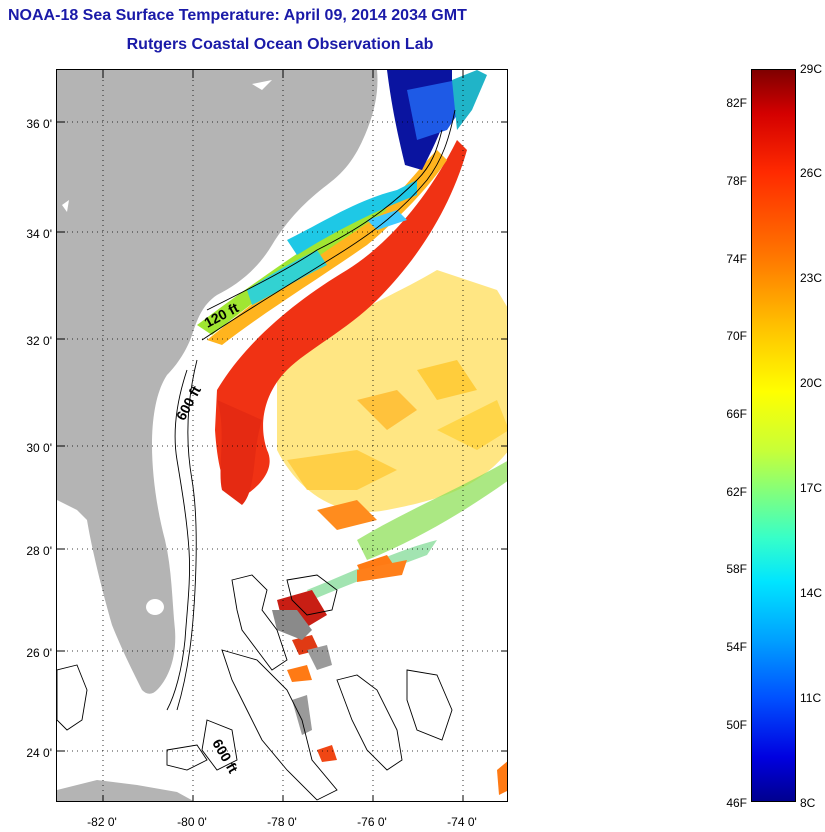 The width and height of the screenshot is (825, 832). What do you see at coordinates (811, 278) in the screenshot?
I see `colorbar-label-23c: 23C` at bounding box center [811, 278].